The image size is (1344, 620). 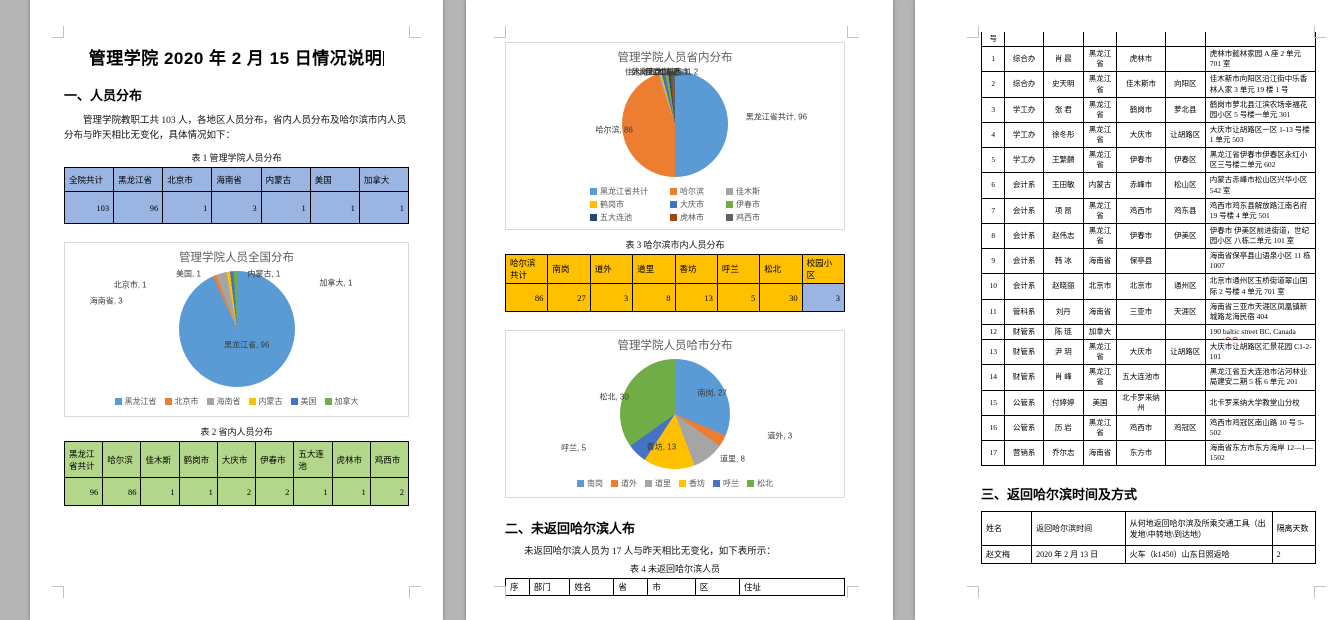 I want to click on cell: 财管系, so click(x=1024, y=377).